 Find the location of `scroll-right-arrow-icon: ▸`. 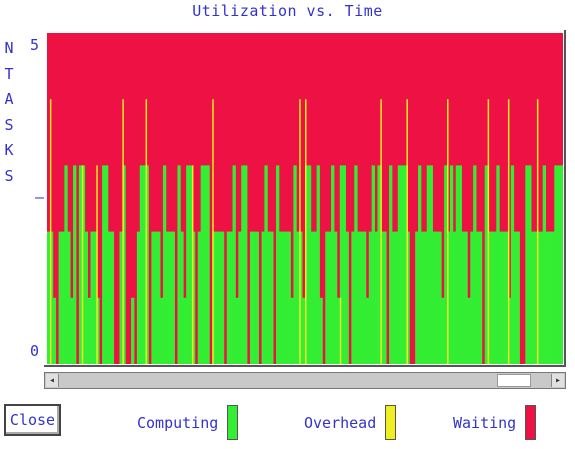

scroll-right-arrow-icon: ▸ is located at coordinates (557, 380).